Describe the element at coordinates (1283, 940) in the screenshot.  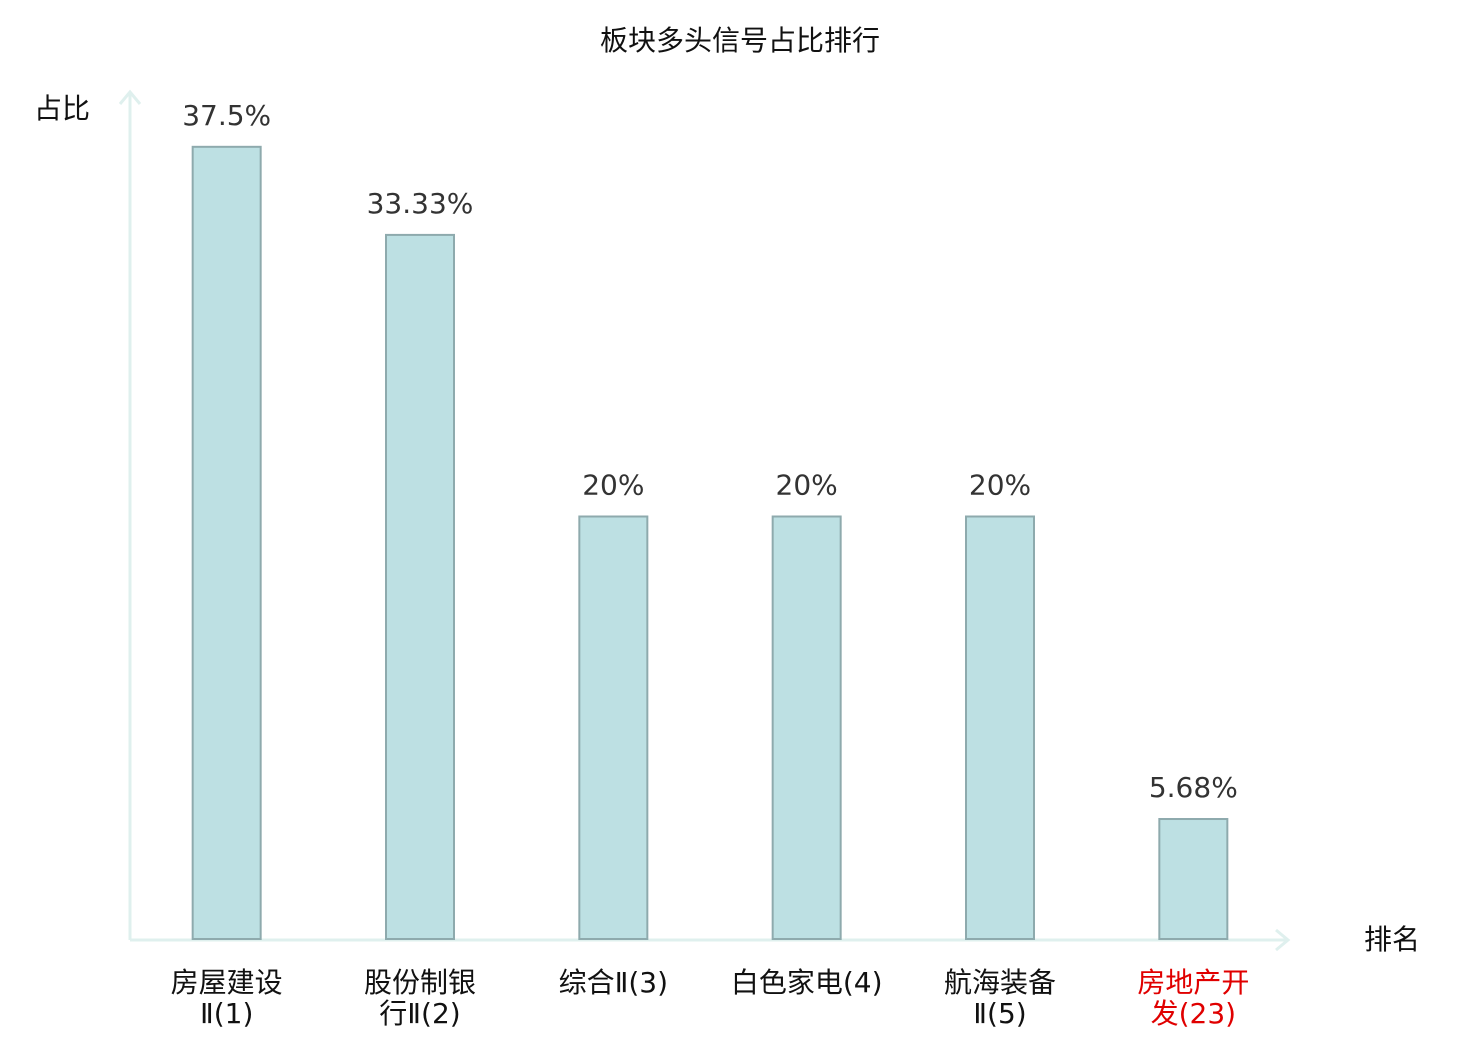
I see `x-axis-arrow` at that location.